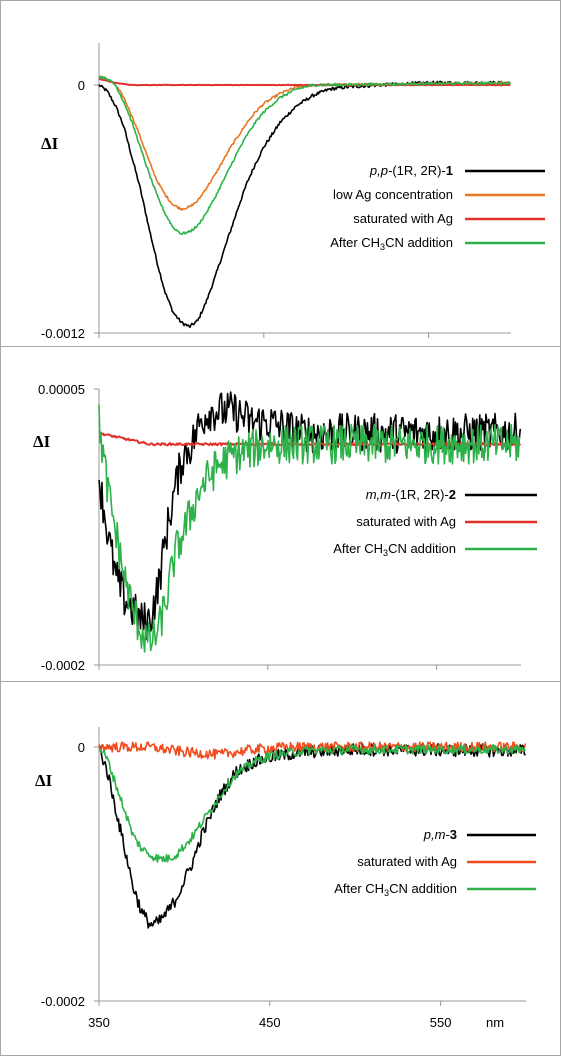 This screenshot has height=1057, width=561. I want to click on x-tick-label: 450, so click(270, 1022).